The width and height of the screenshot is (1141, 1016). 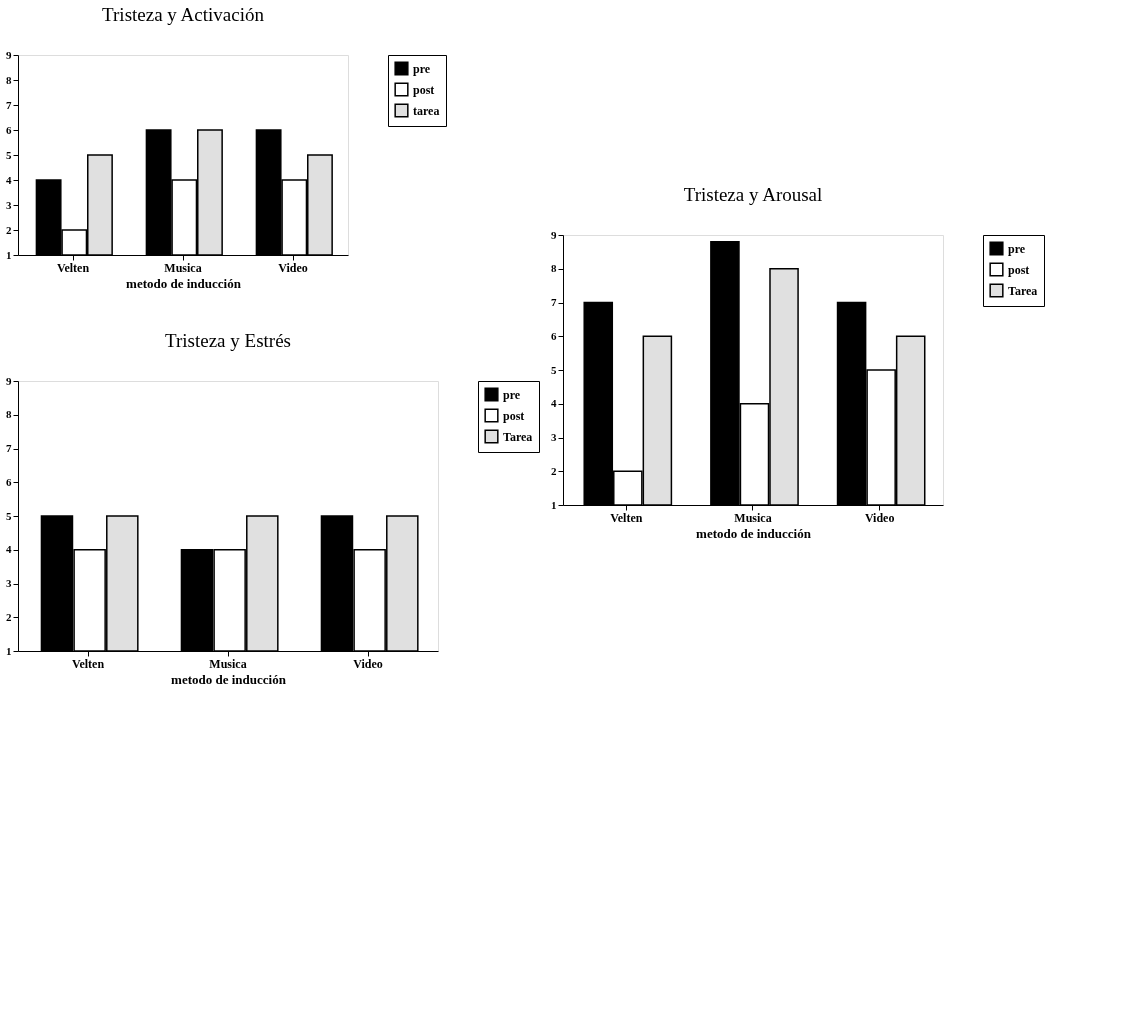 I want to click on legend-label: tarea, so click(x=426, y=110).